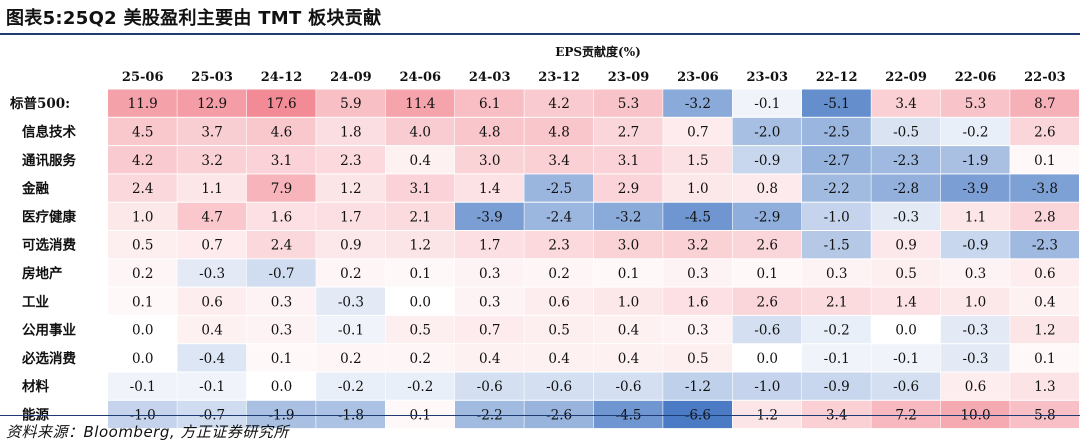 The height and width of the screenshot is (447, 1080). What do you see at coordinates (211, 189) in the screenshot?
I see `cell-value: 1.1` at bounding box center [211, 189].